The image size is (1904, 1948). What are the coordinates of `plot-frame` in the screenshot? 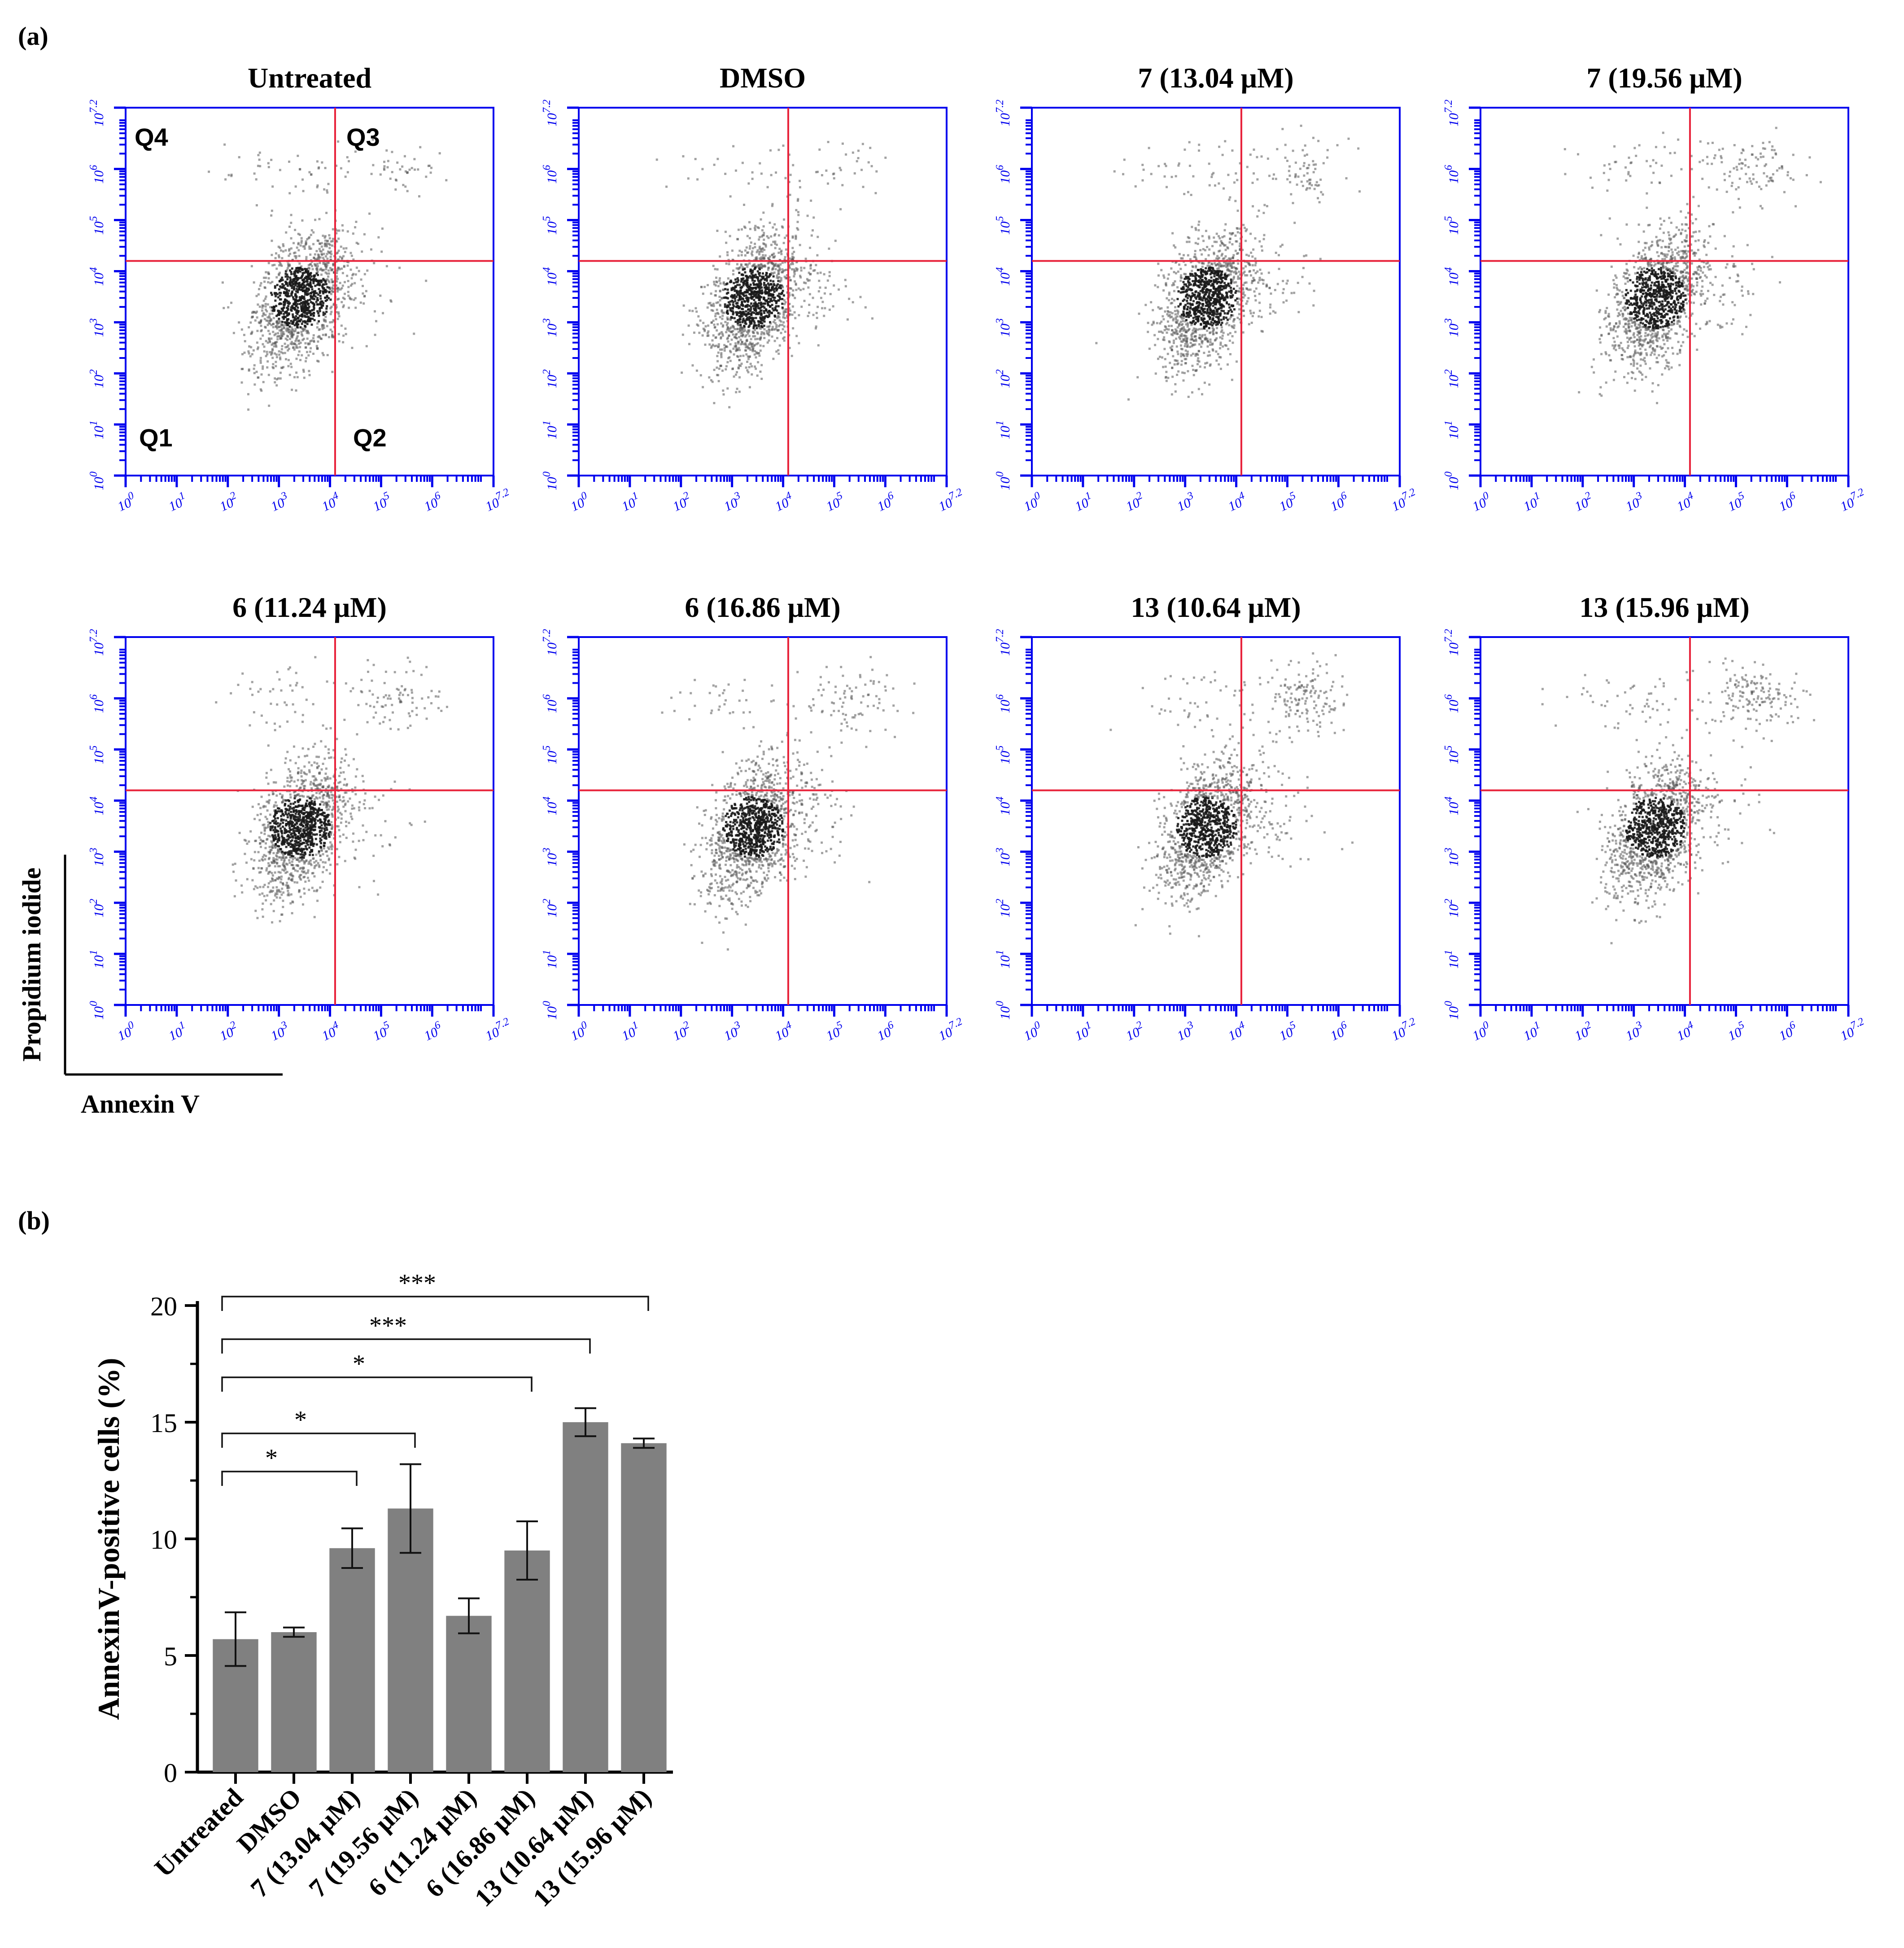 It's located at (309, 292).